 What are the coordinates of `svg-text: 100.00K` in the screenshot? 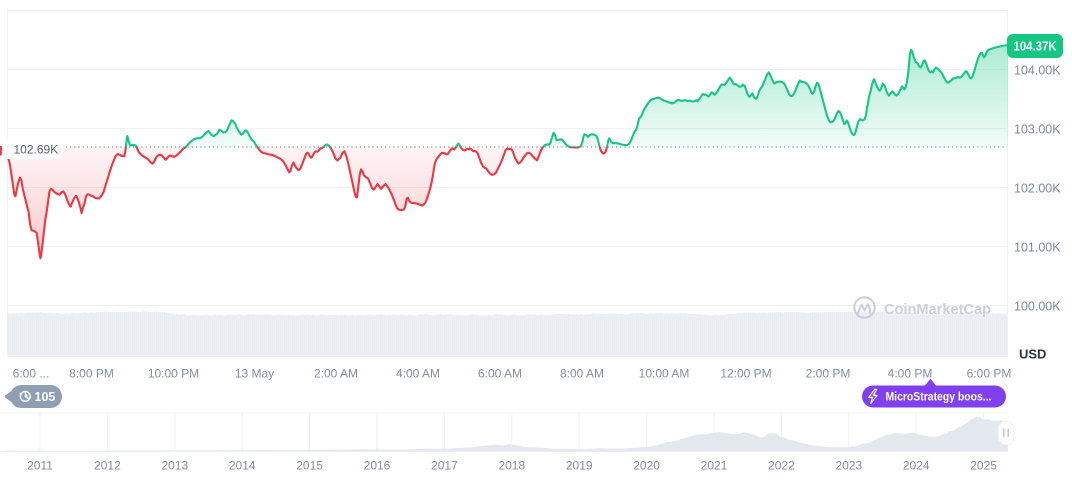 It's located at (1037, 307).